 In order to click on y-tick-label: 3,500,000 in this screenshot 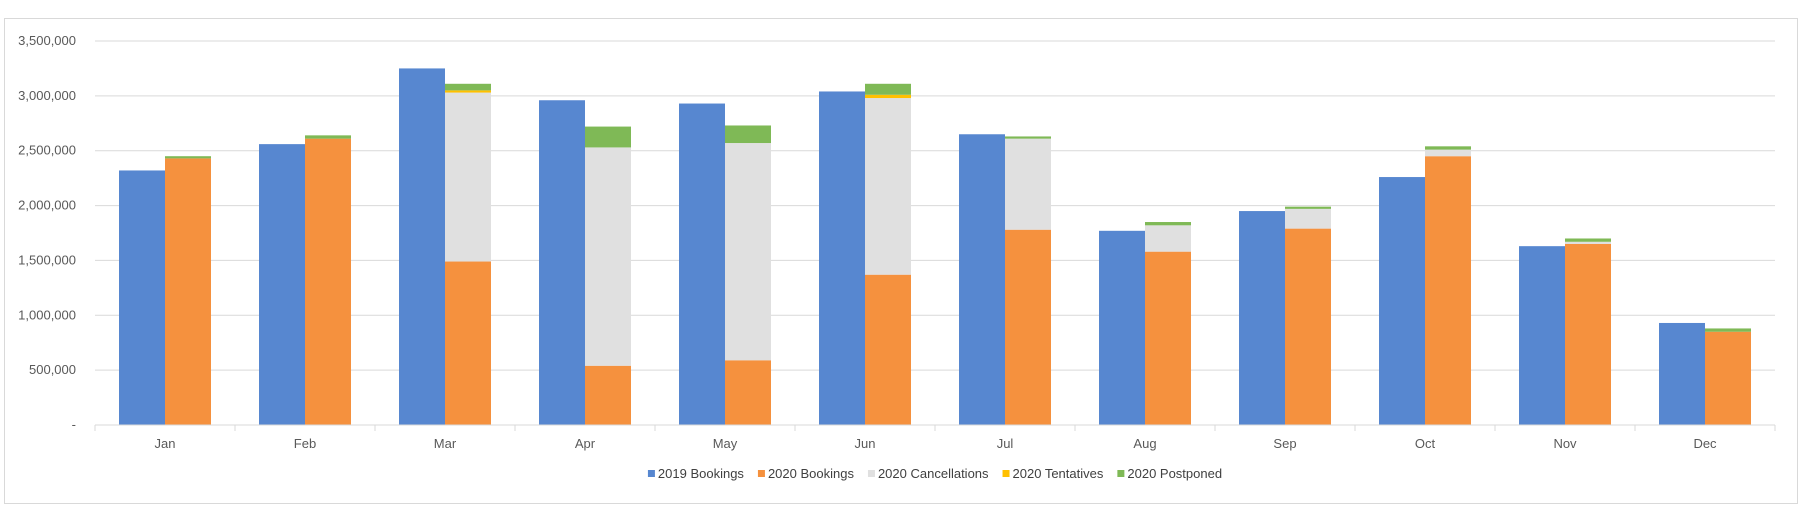, I will do `click(47, 40)`.